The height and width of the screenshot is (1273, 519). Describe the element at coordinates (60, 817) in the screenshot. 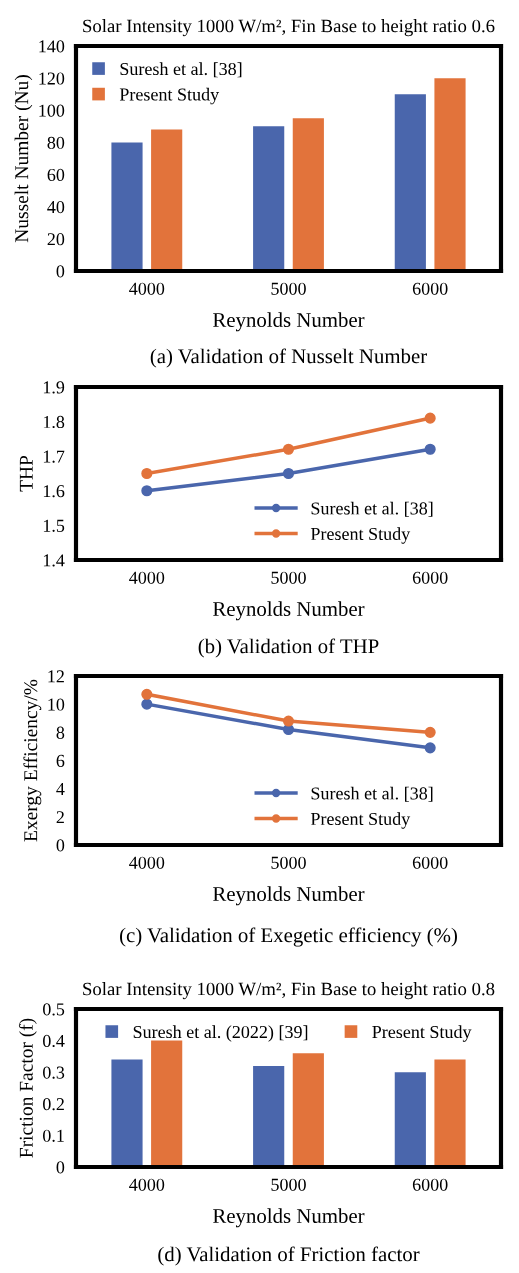

I see `y-tick-label: 2` at that location.